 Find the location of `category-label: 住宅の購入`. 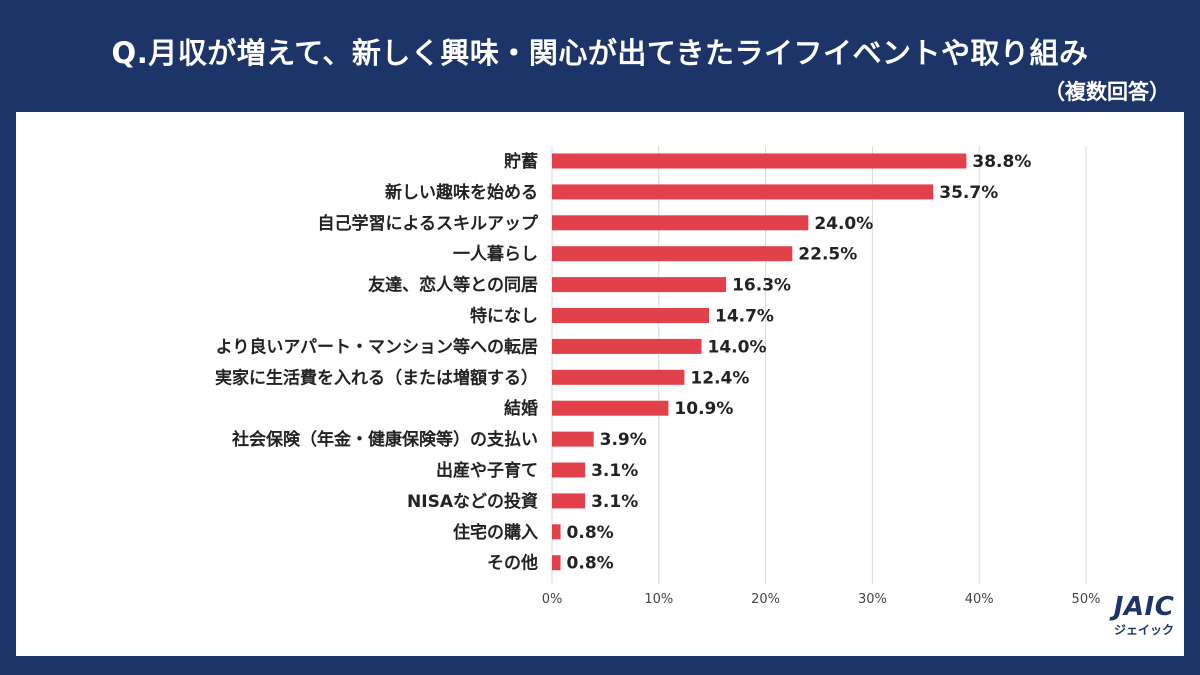

category-label: 住宅の購入 is located at coordinates (495, 532).